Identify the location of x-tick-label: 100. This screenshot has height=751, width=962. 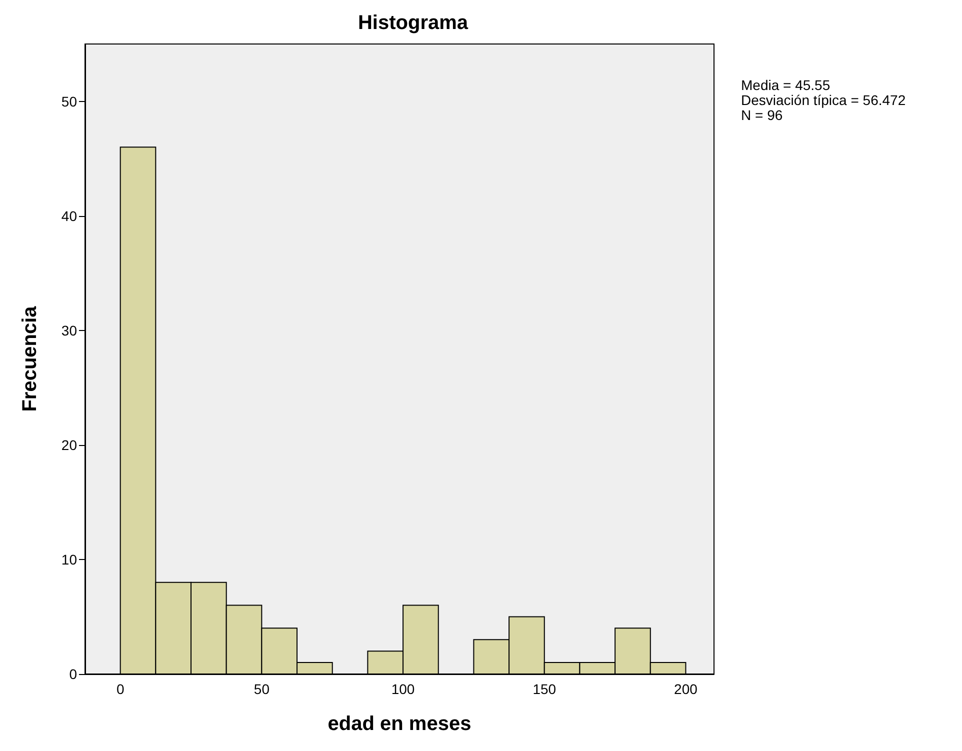
(403, 689).